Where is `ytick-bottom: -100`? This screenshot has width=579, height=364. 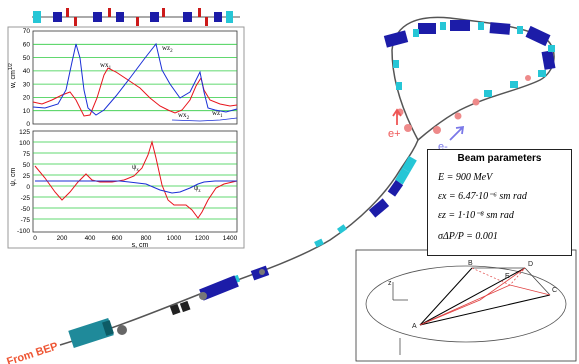 ytick-bottom: -100 is located at coordinates (23, 231).